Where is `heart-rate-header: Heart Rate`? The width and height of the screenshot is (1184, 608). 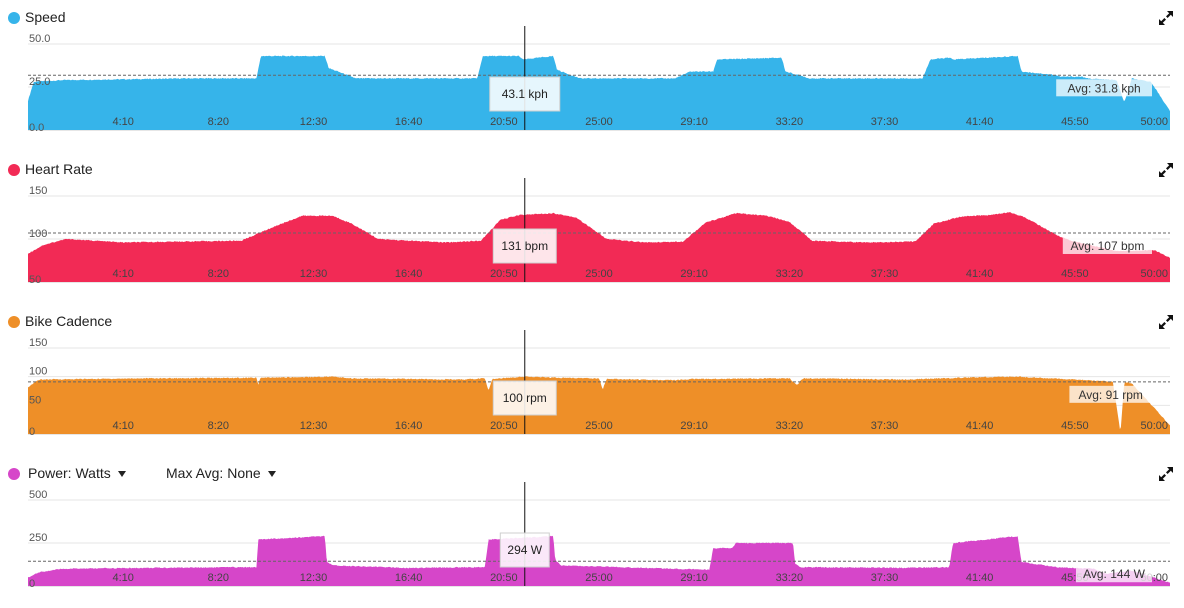 heart-rate-header: Heart Rate is located at coordinates (592, 165).